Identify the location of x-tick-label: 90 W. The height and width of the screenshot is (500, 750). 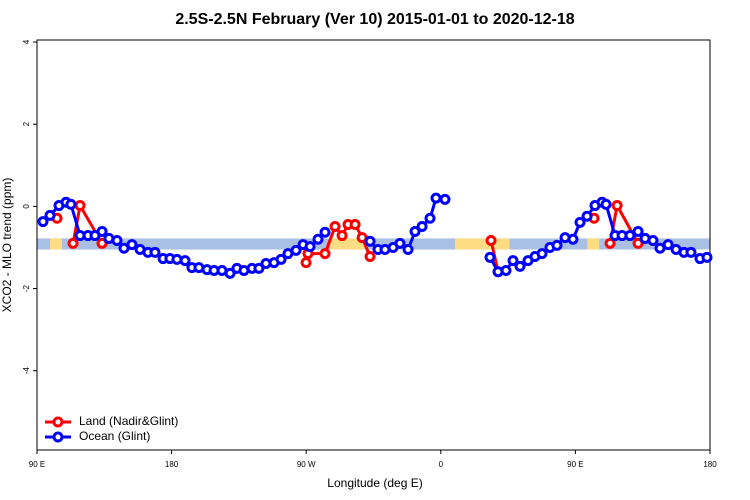
(306, 464).